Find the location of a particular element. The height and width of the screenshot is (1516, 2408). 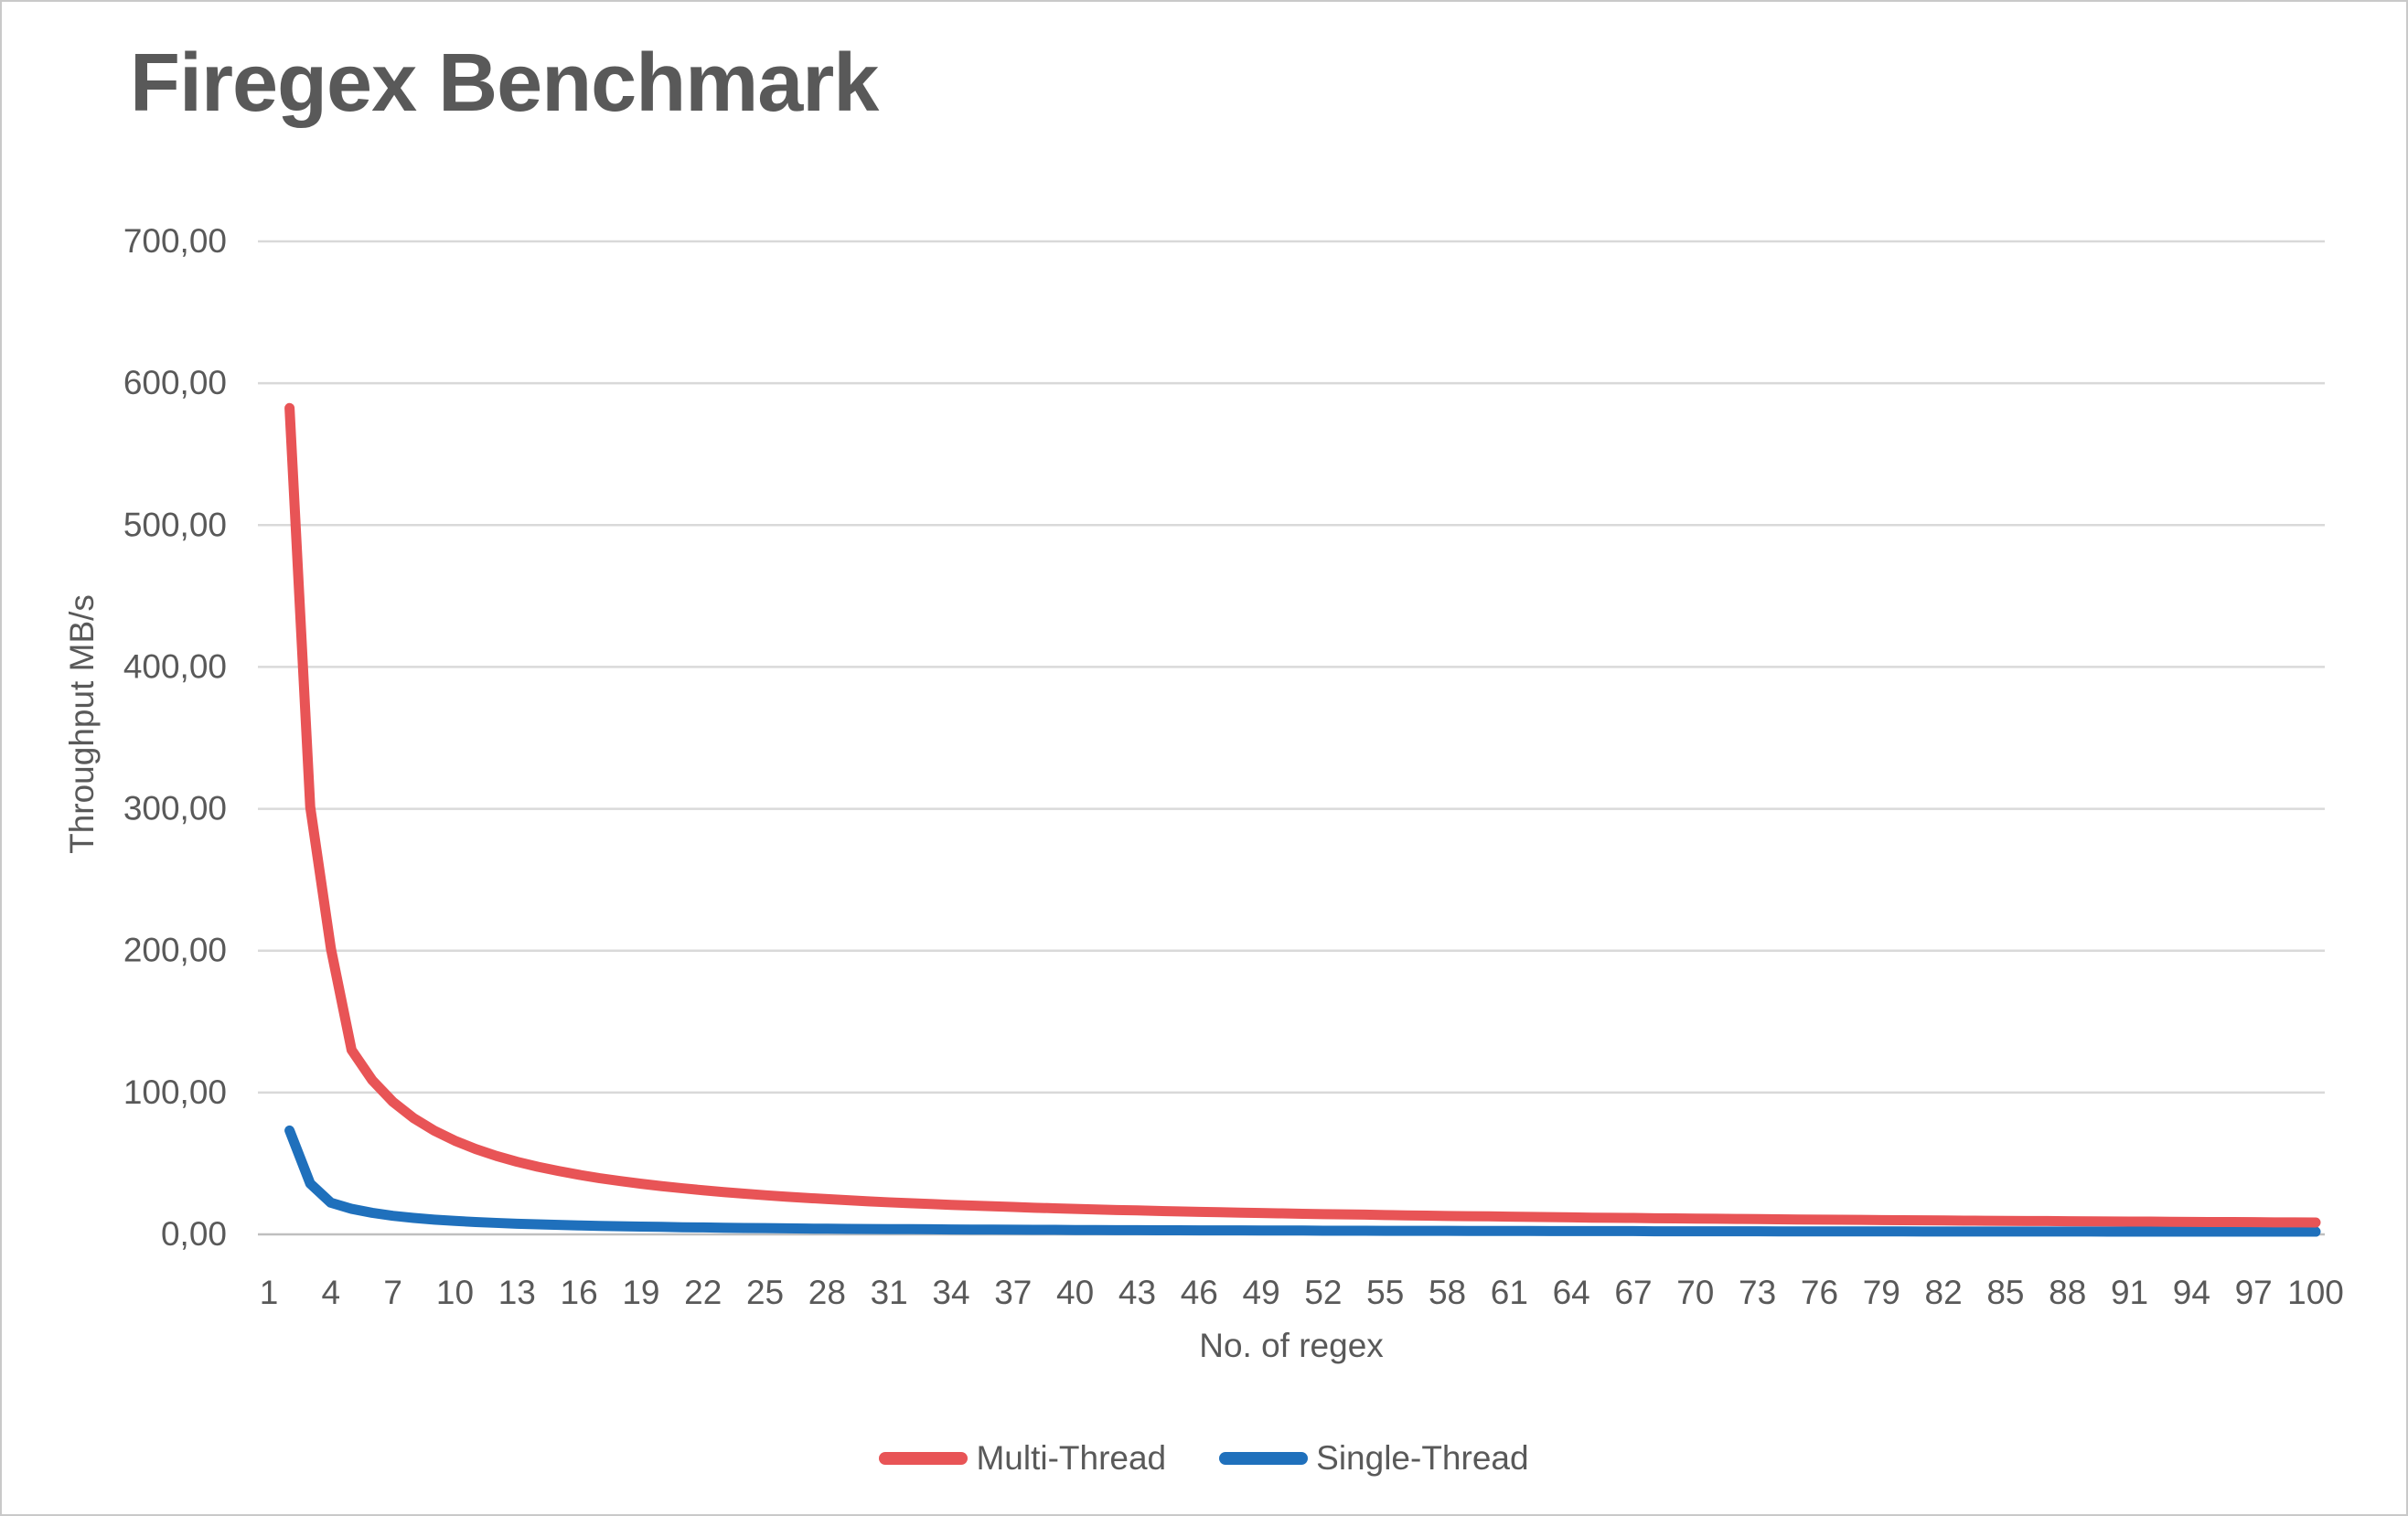

legend-label-single-thread: Single-Thread is located at coordinates (1422, 1458).